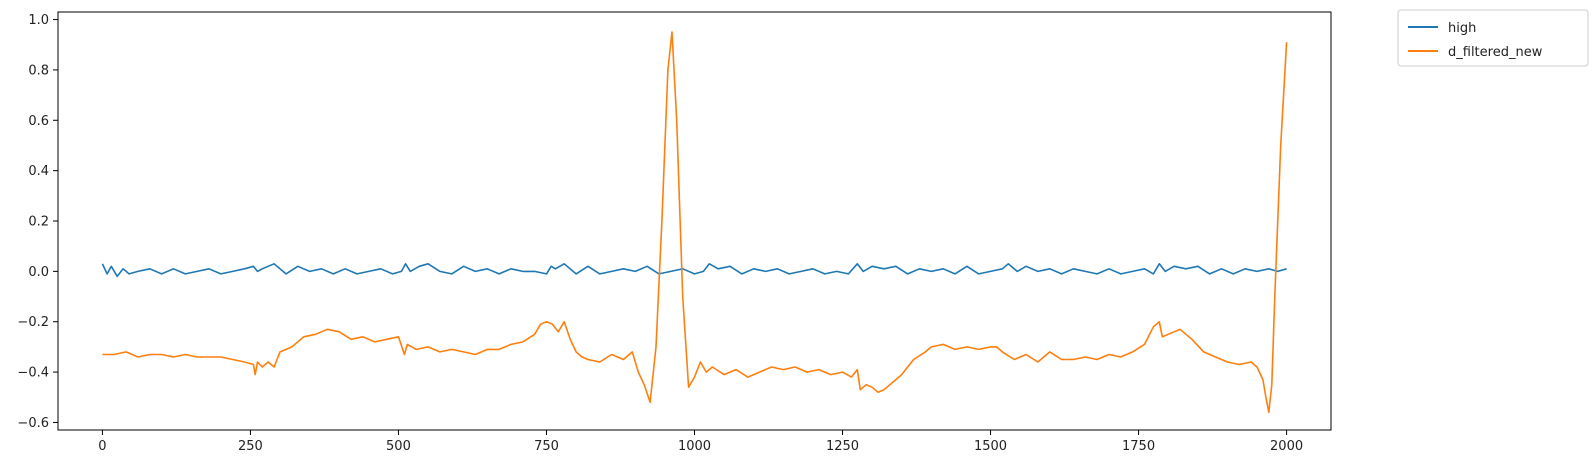 The height and width of the screenshot is (473, 1594). Describe the element at coordinates (842, 446) in the screenshot. I see `x-tick-label: 1250` at that location.